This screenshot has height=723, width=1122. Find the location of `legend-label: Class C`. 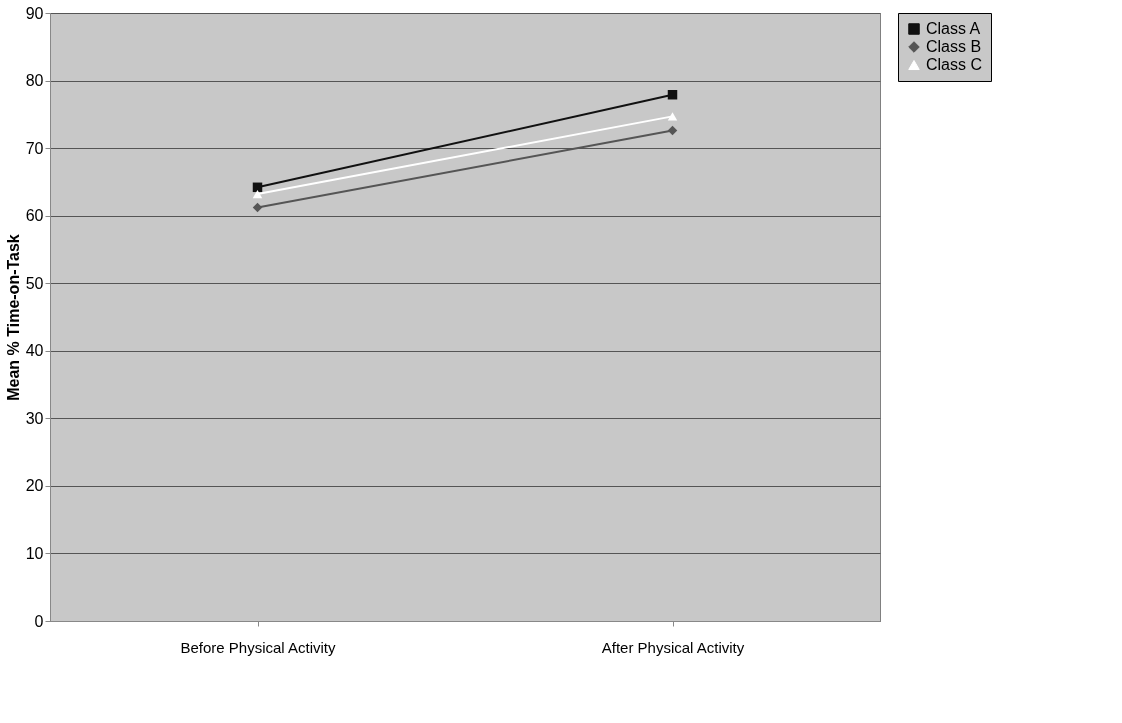

legend-label: Class C is located at coordinates (954, 64).